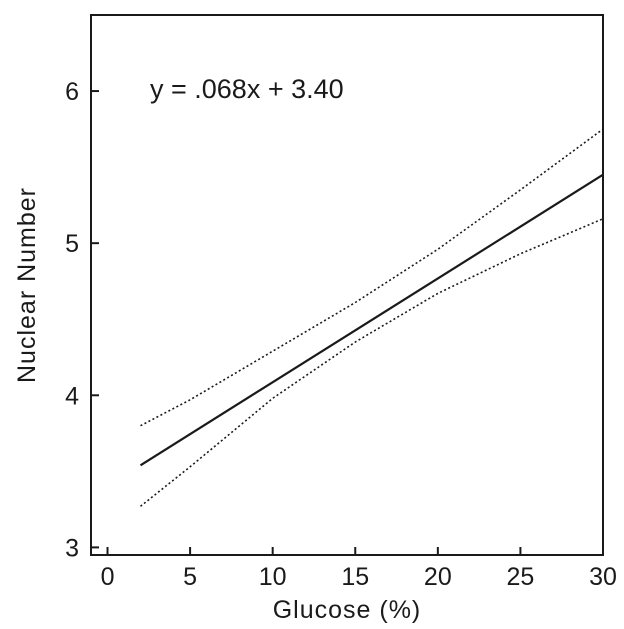 The width and height of the screenshot is (624, 629). What do you see at coordinates (108, 577) in the screenshot?
I see `x-tick-label: 0` at bounding box center [108, 577].